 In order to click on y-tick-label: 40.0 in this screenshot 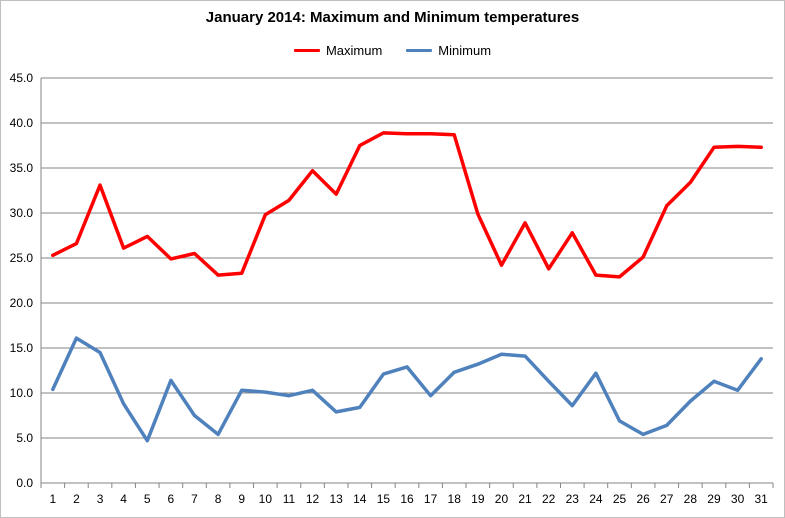, I will do `click(22, 123)`.